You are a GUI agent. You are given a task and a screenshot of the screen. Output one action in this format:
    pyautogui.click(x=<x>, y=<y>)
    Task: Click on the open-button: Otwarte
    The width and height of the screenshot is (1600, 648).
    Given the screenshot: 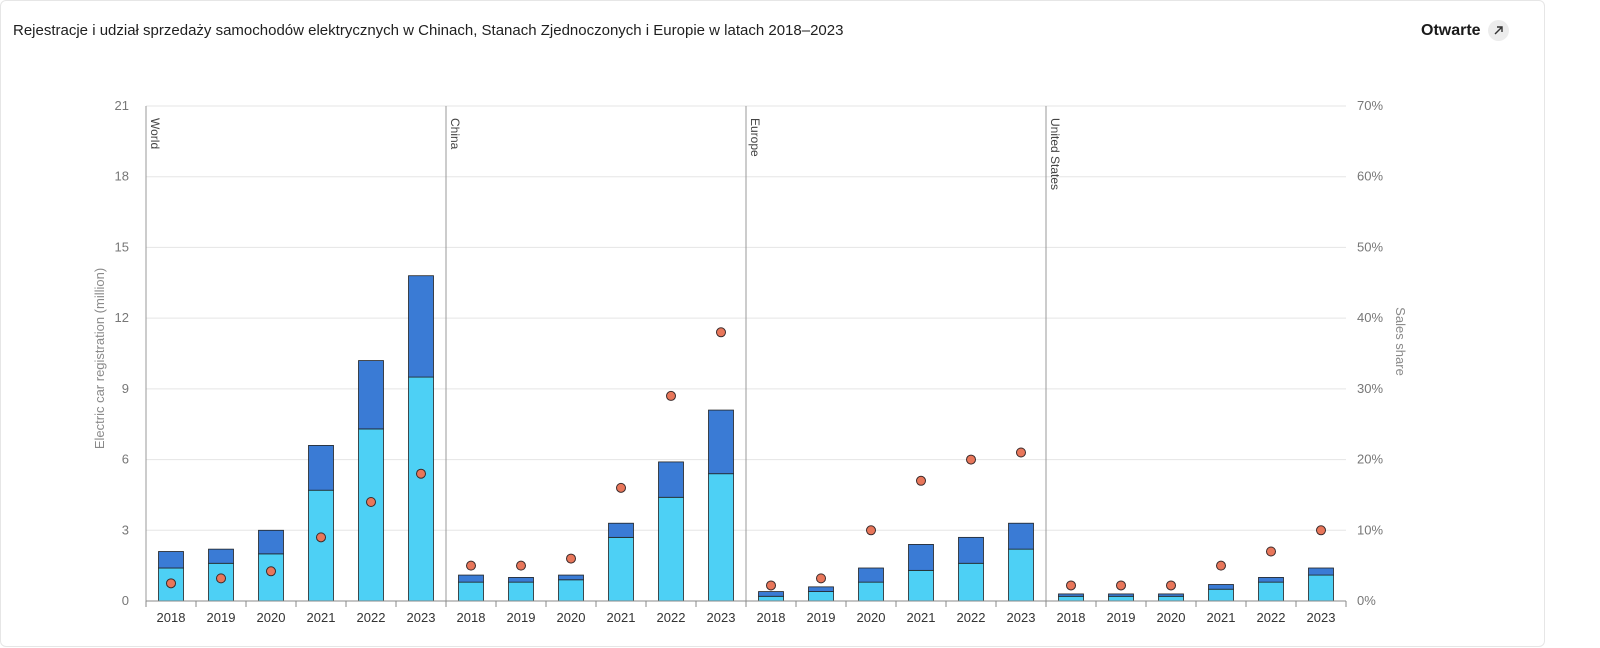 What is the action you would take?
    pyautogui.click(x=1465, y=30)
    